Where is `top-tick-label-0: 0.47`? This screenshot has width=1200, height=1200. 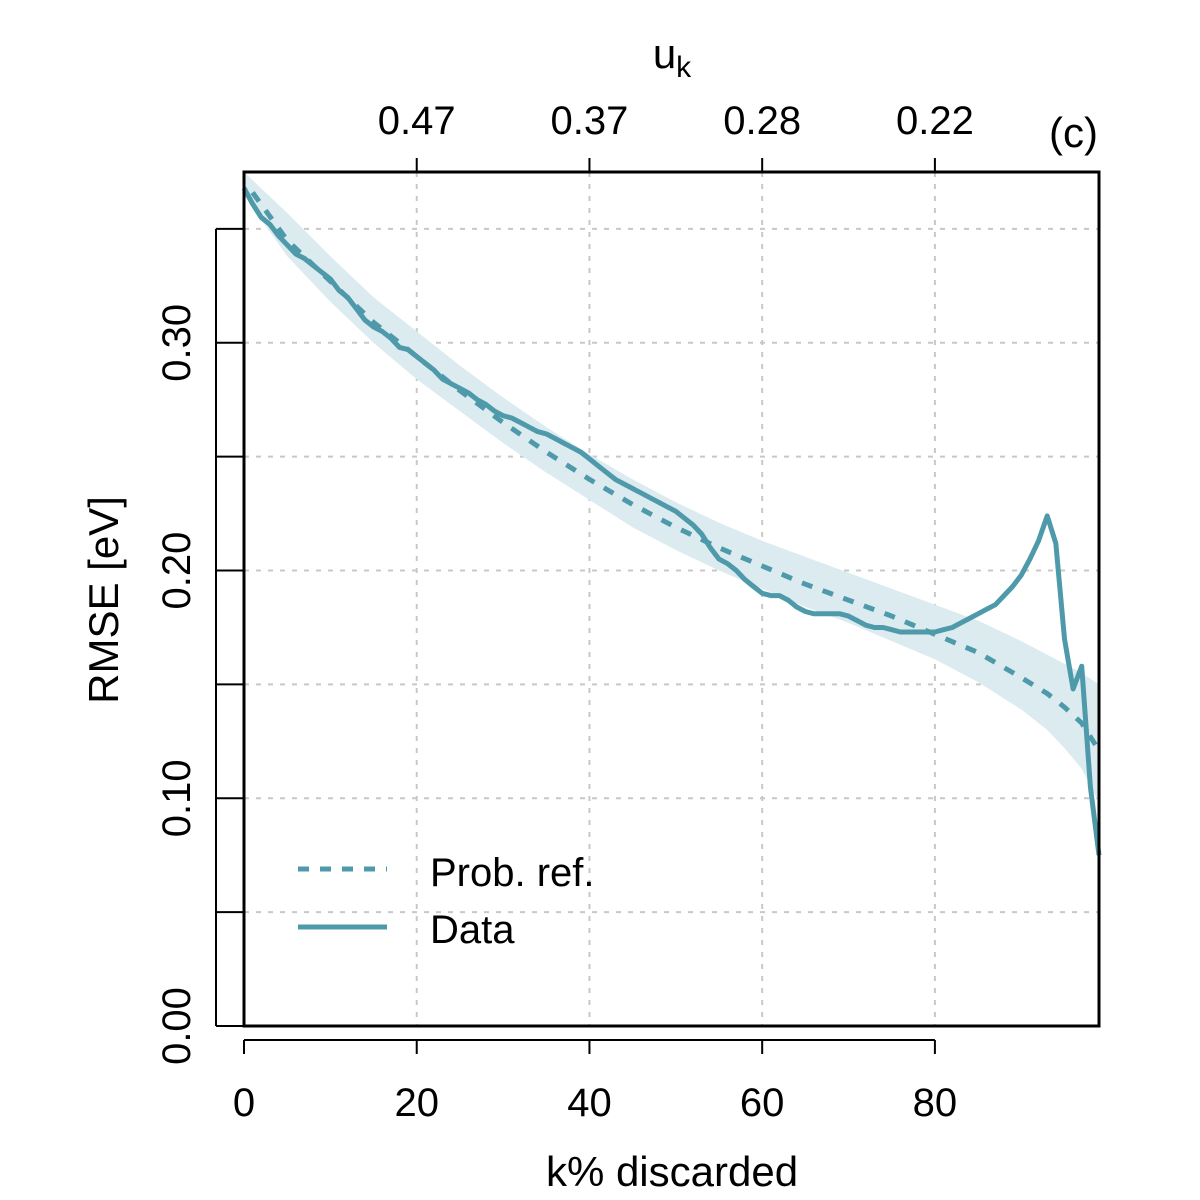
top-tick-label-0: 0.47 is located at coordinates (417, 121).